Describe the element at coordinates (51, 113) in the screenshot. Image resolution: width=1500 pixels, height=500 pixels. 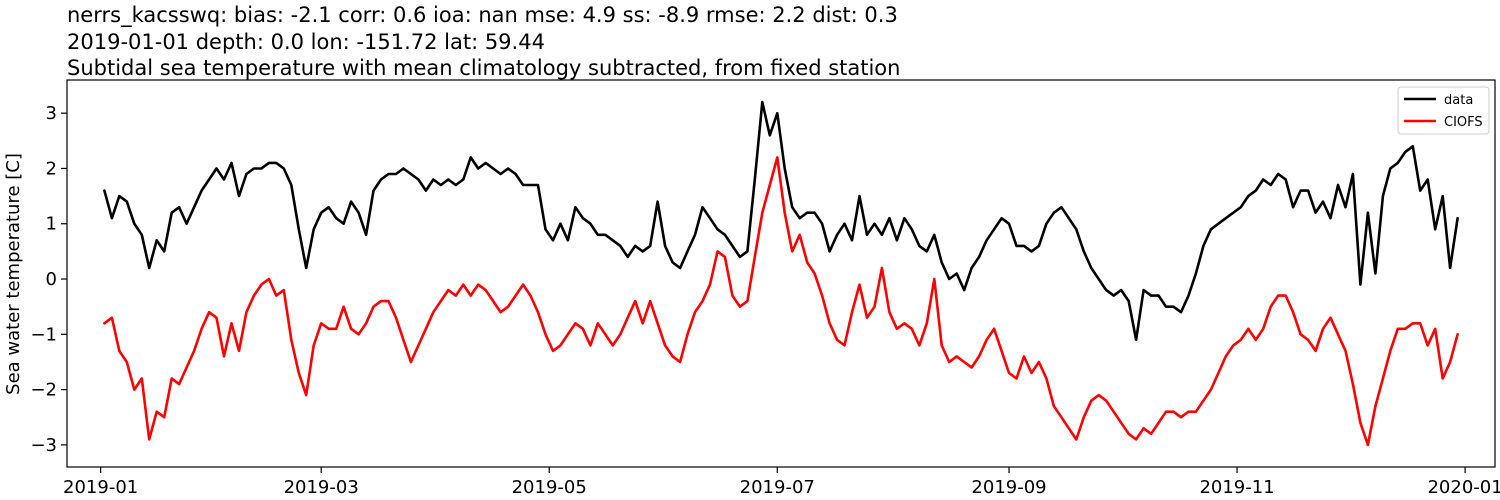
I see `y-tick-label: 3` at that location.